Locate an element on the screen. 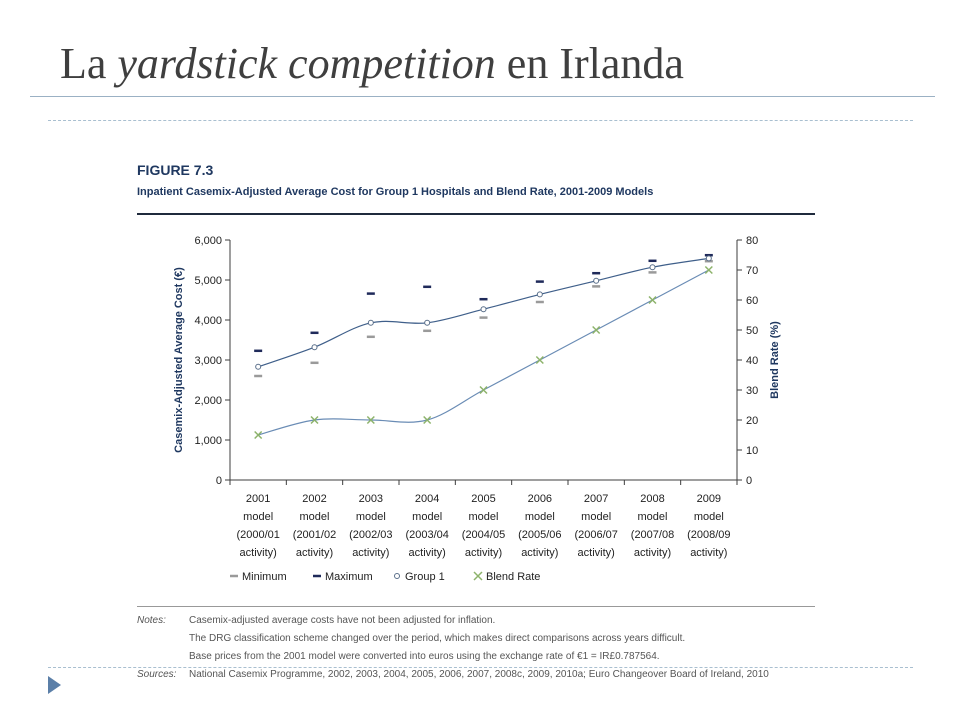  title-prefix: La is located at coordinates (89, 63).